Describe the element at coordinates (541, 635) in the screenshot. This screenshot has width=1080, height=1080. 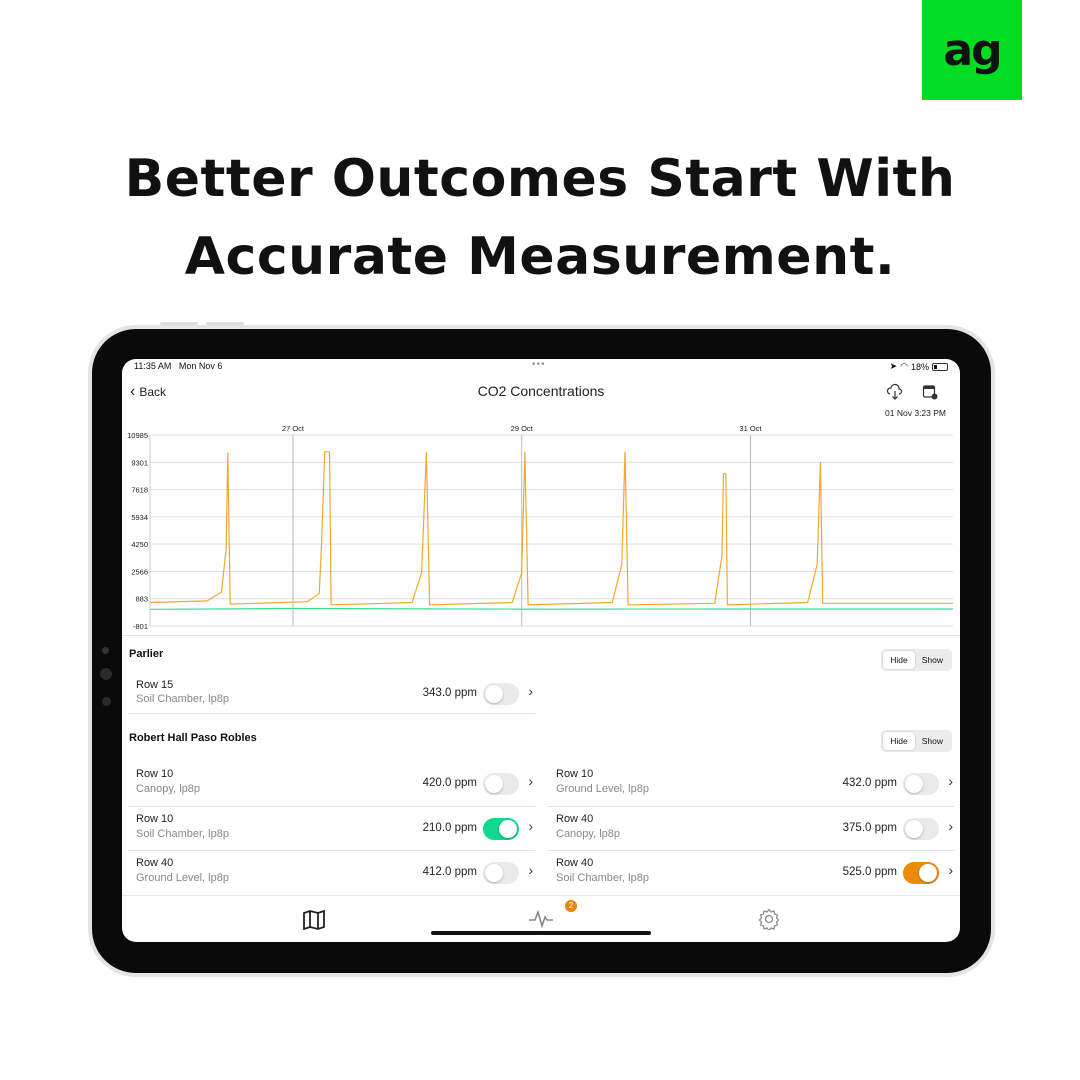
I see `divider` at that location.